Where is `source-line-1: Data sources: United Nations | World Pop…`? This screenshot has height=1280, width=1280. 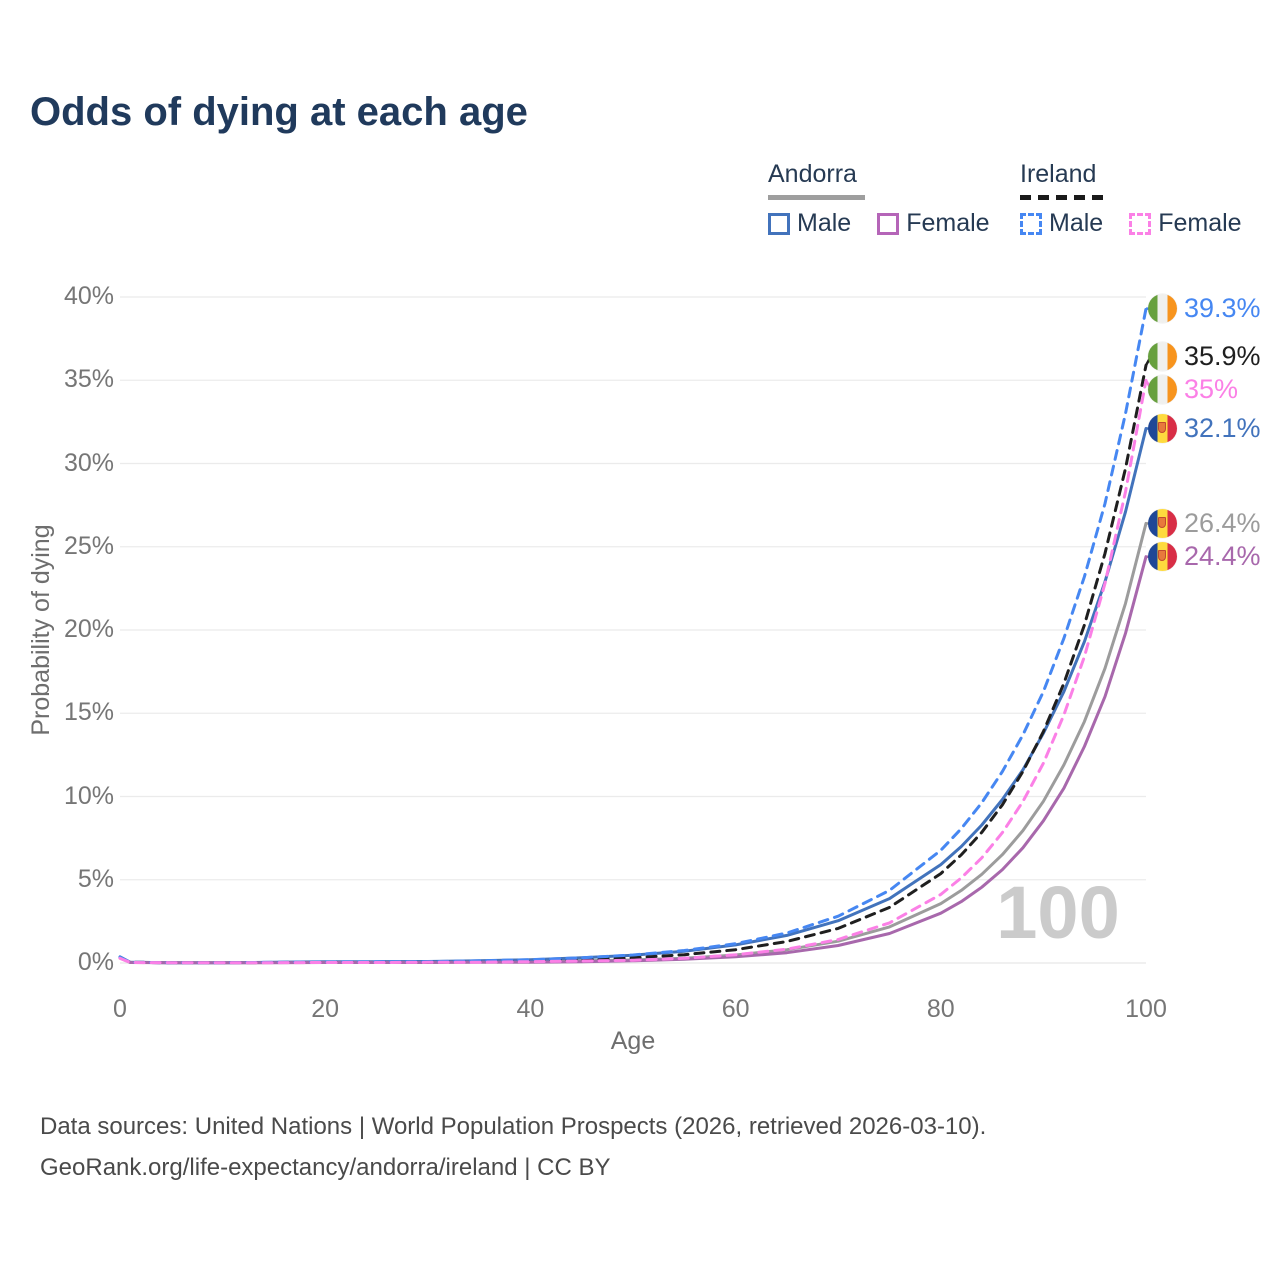
source-line-1: Data sources: United Nations | World Pop… is located at coordinates (513, 1126).